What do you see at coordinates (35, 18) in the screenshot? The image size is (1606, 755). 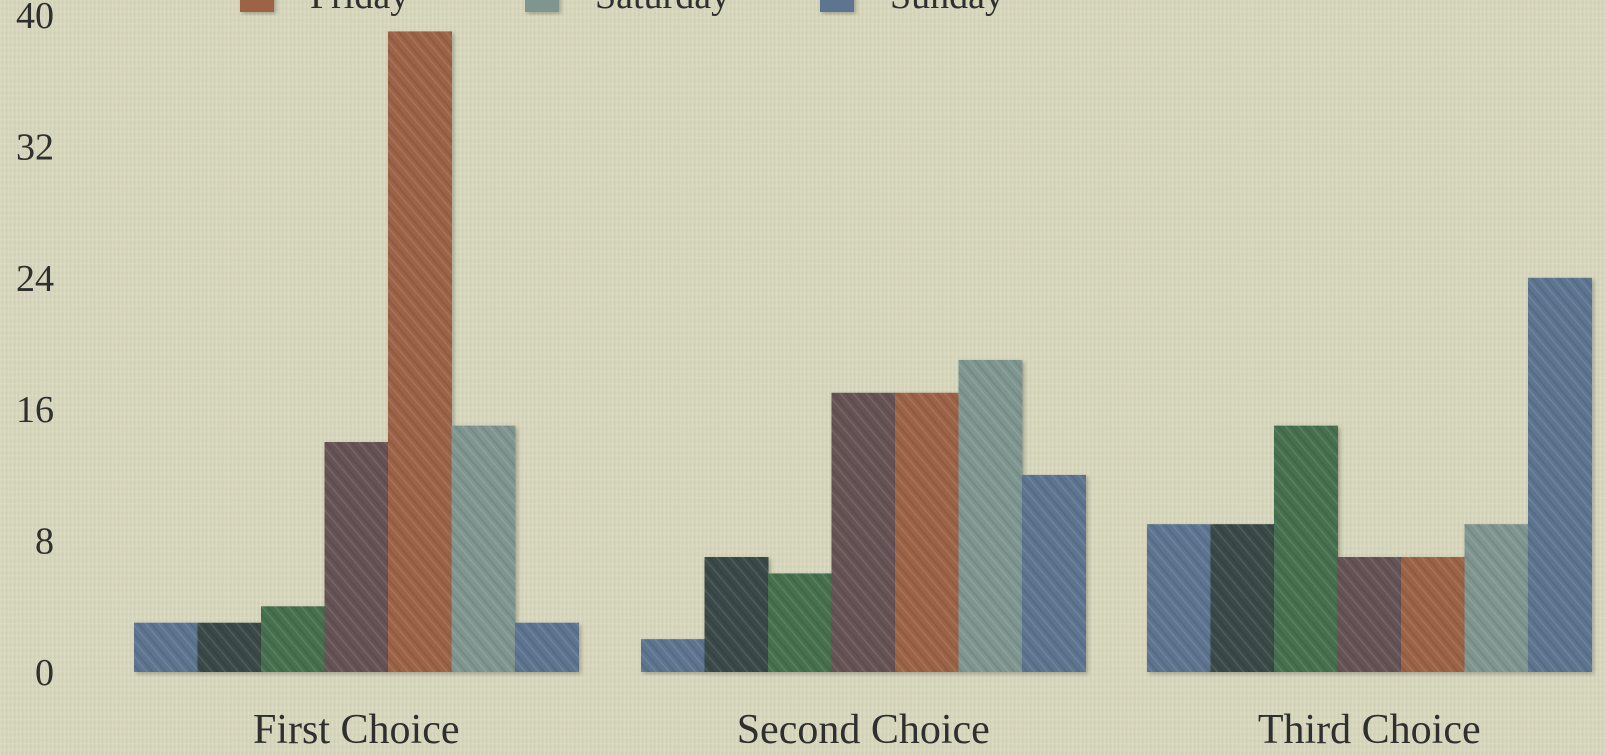 I see `y-tick-label: 40` at bounding box center [35, 18].